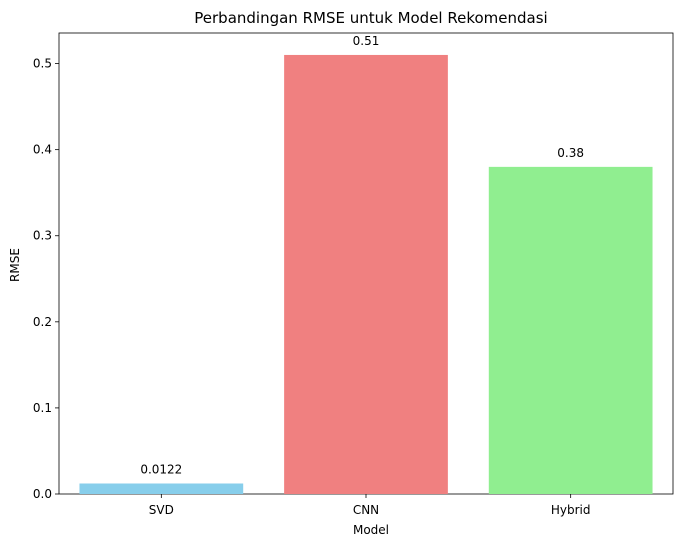 Image resolution: width=691 pixels, height=547 pixels. Describe the element at coordinates (42, 64) in the screenshot. I see `y-tick-label: 0.5` at that location.